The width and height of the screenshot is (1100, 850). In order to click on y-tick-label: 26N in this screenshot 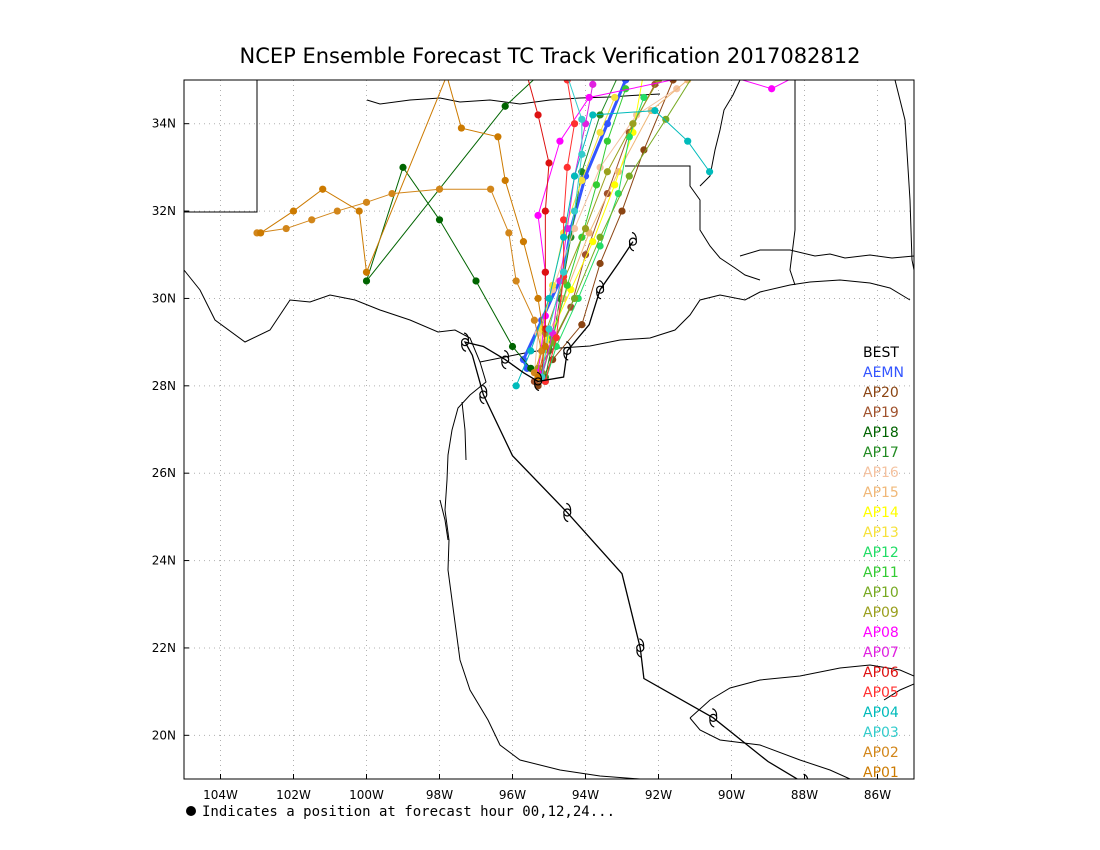, I will do `click(164, 473)`.